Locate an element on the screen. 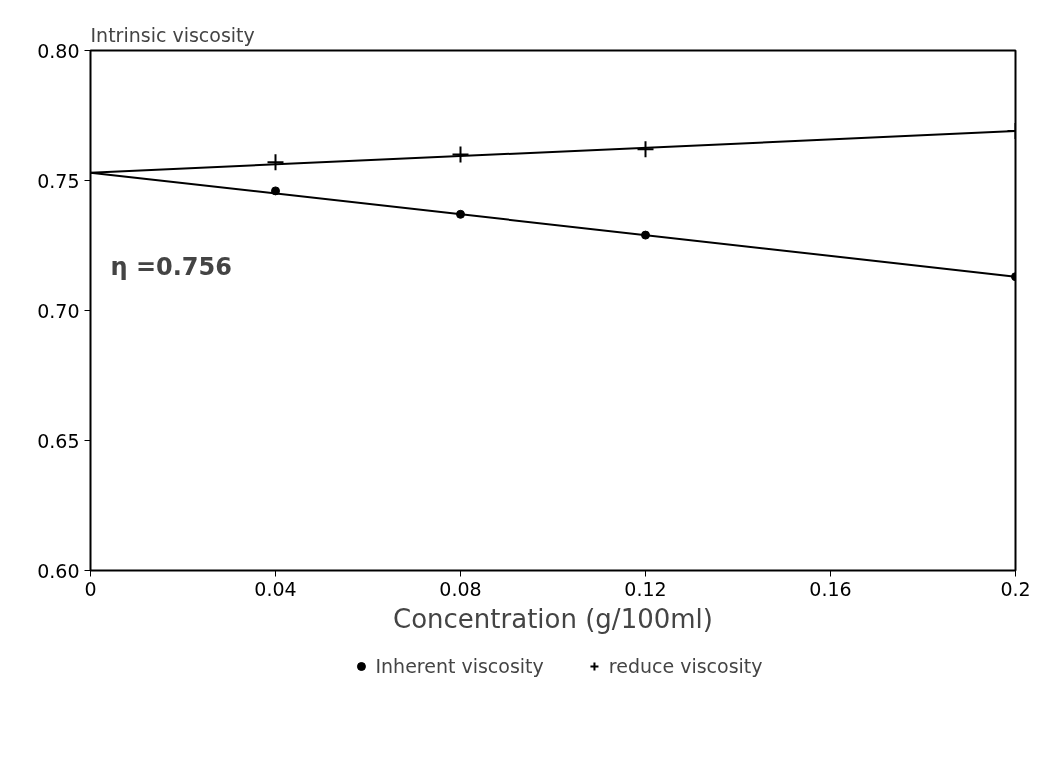 The width and height of the screenshot is (1053, 757). legend-label: reduce viscosity is located at coordinates (685, 666).